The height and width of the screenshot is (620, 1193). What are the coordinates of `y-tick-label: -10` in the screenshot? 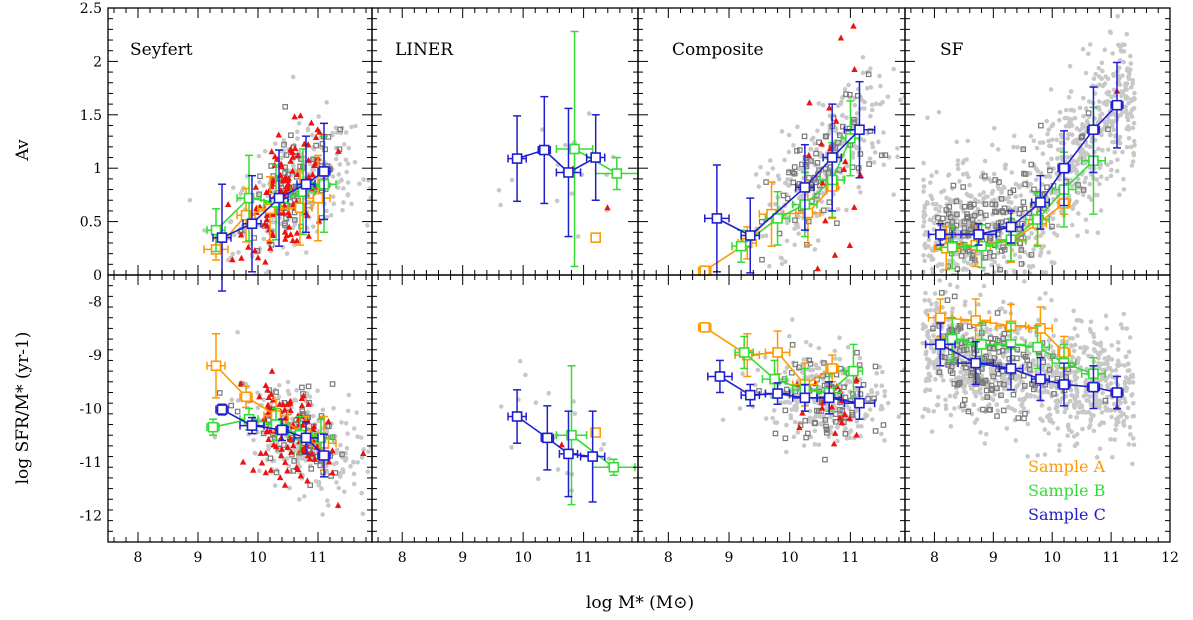 It's located at (90, 410).